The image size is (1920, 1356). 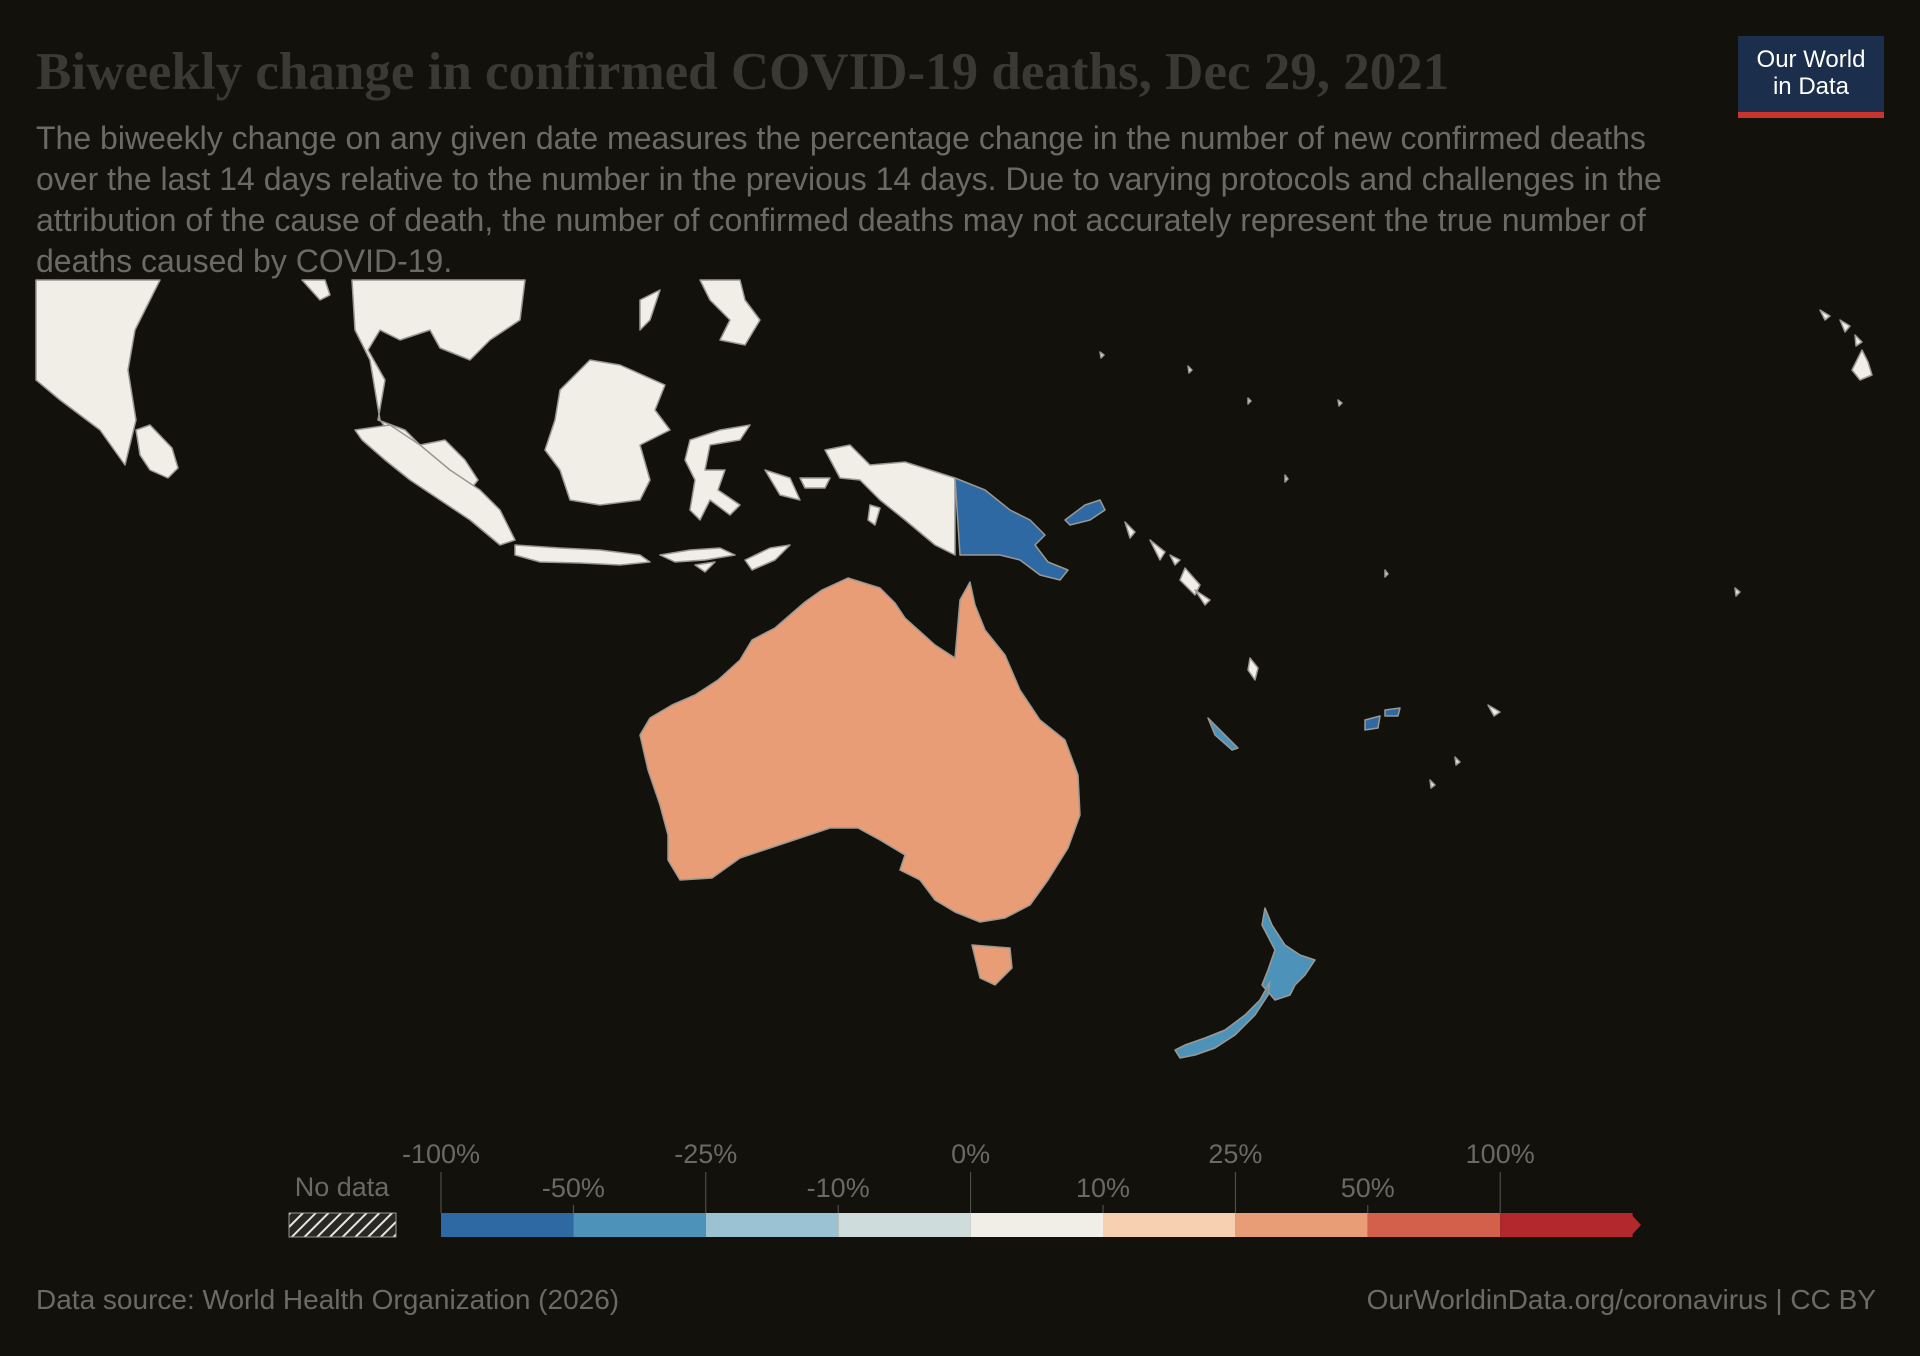 I want to click on region-malay-peninsula, so click(x=157, y=451).